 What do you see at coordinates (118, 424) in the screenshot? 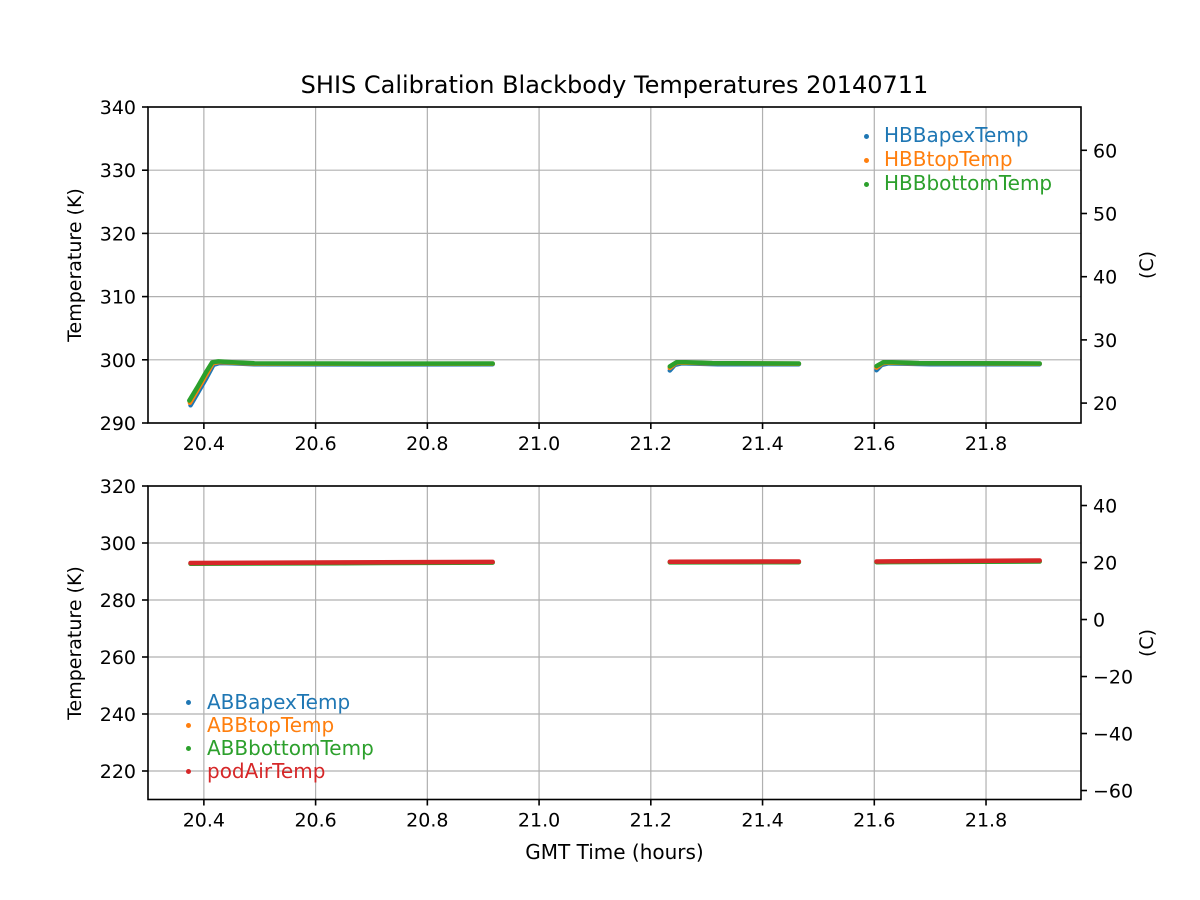
I see `y-tick-label-left: 290` at bounding box center [118, 424].